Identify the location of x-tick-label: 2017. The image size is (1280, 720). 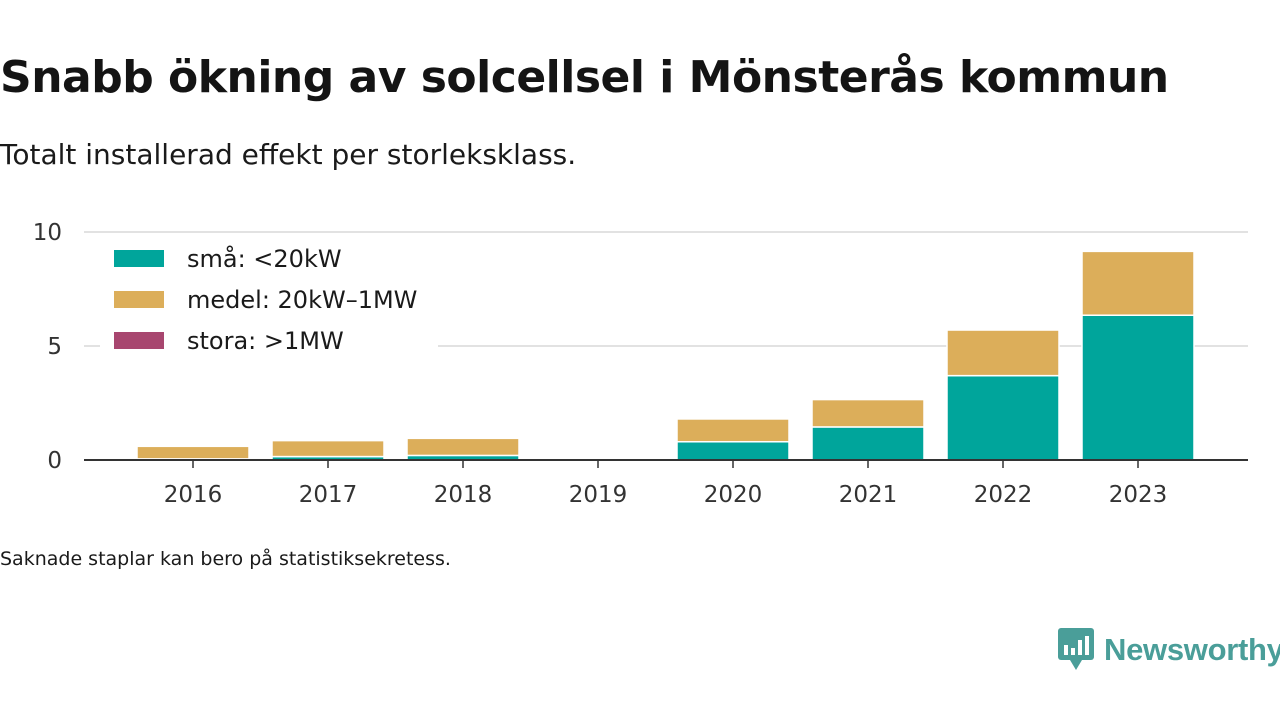
(328, 495).